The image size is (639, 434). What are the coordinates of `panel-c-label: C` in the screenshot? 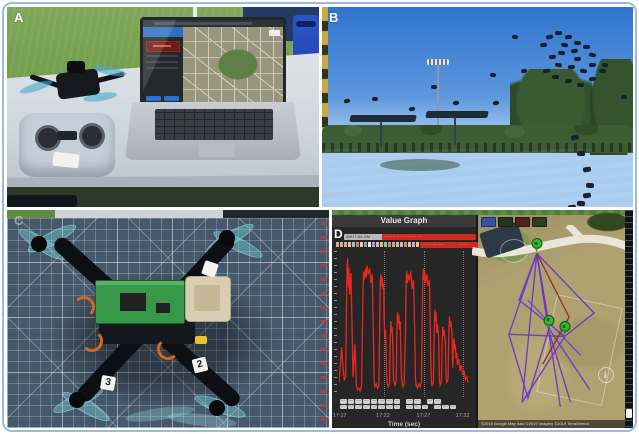 It's located at (19, 220).